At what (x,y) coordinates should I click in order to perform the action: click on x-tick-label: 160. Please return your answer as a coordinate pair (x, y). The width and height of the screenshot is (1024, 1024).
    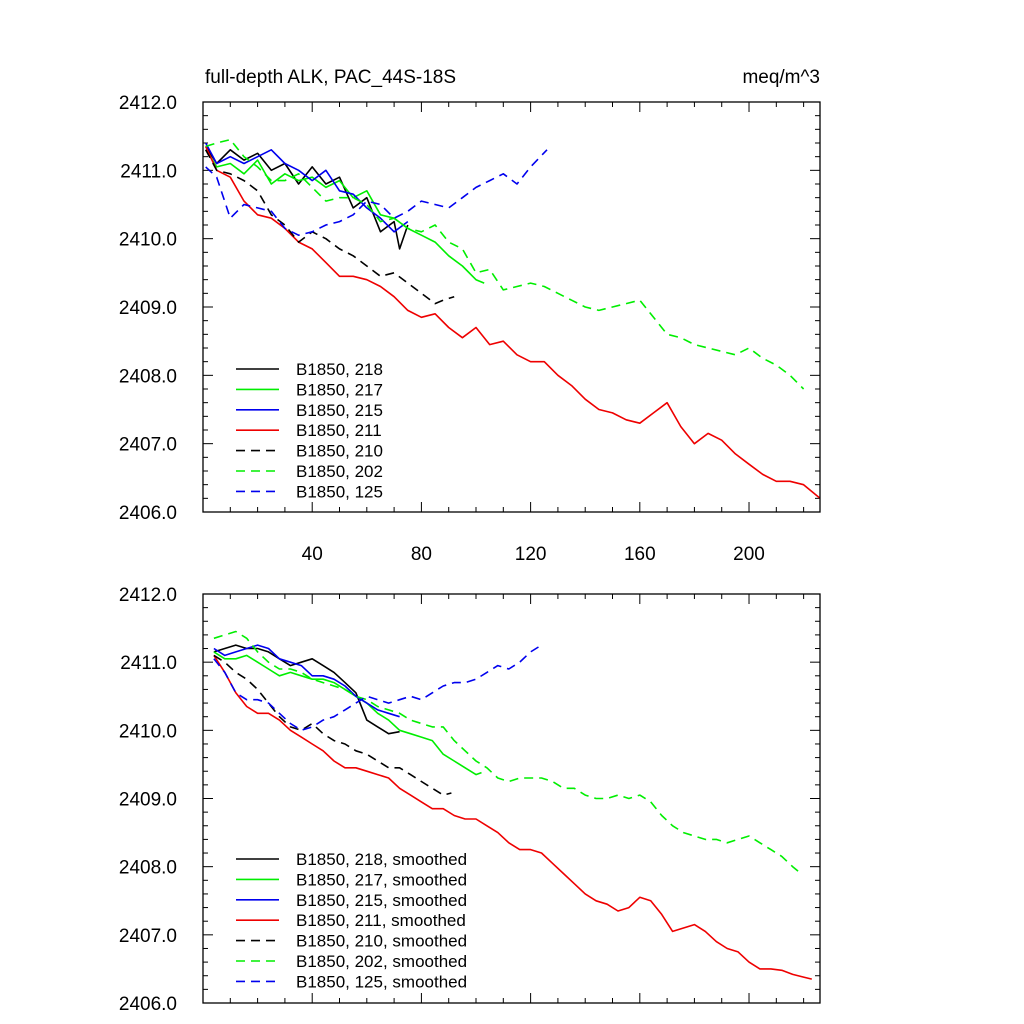
    Looking at the image, I should click on (640, 554).